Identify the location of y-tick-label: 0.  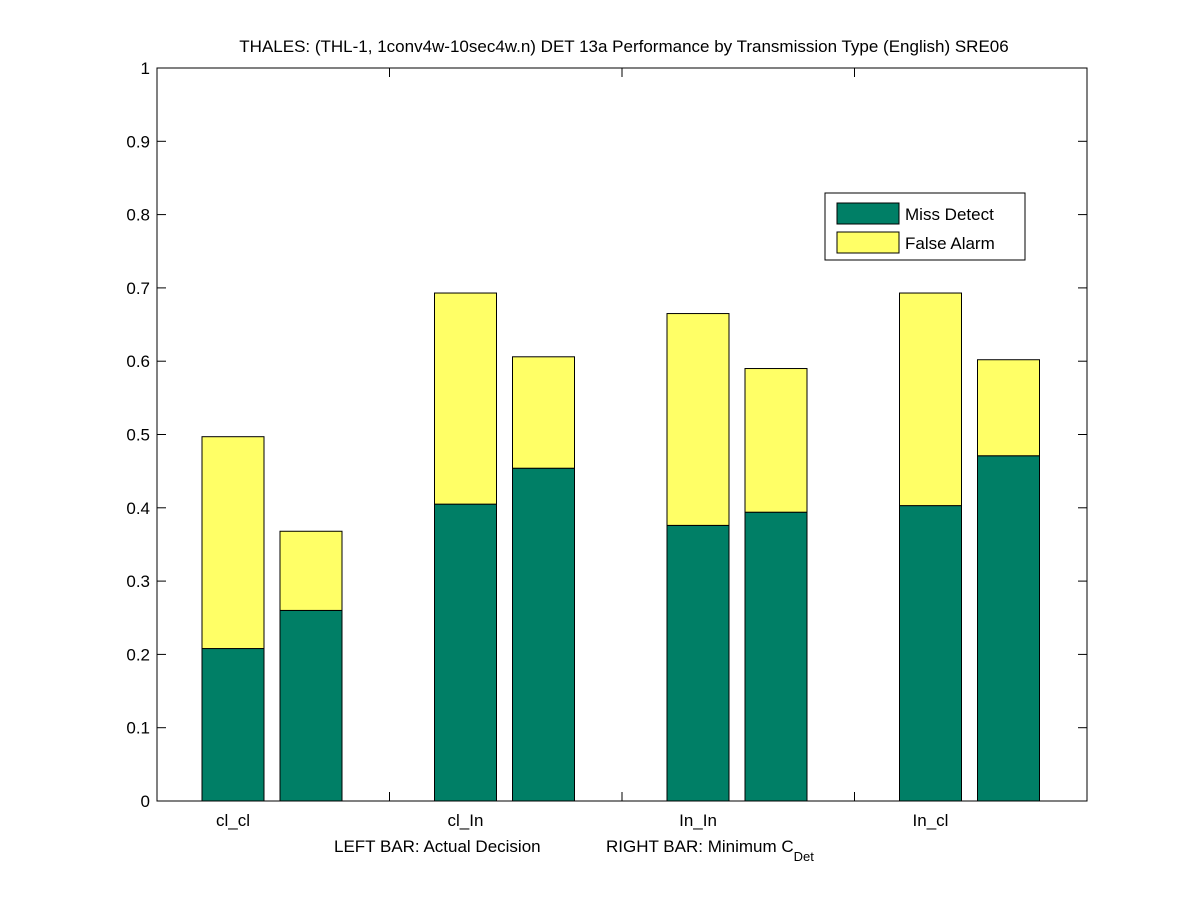
(145, 801).